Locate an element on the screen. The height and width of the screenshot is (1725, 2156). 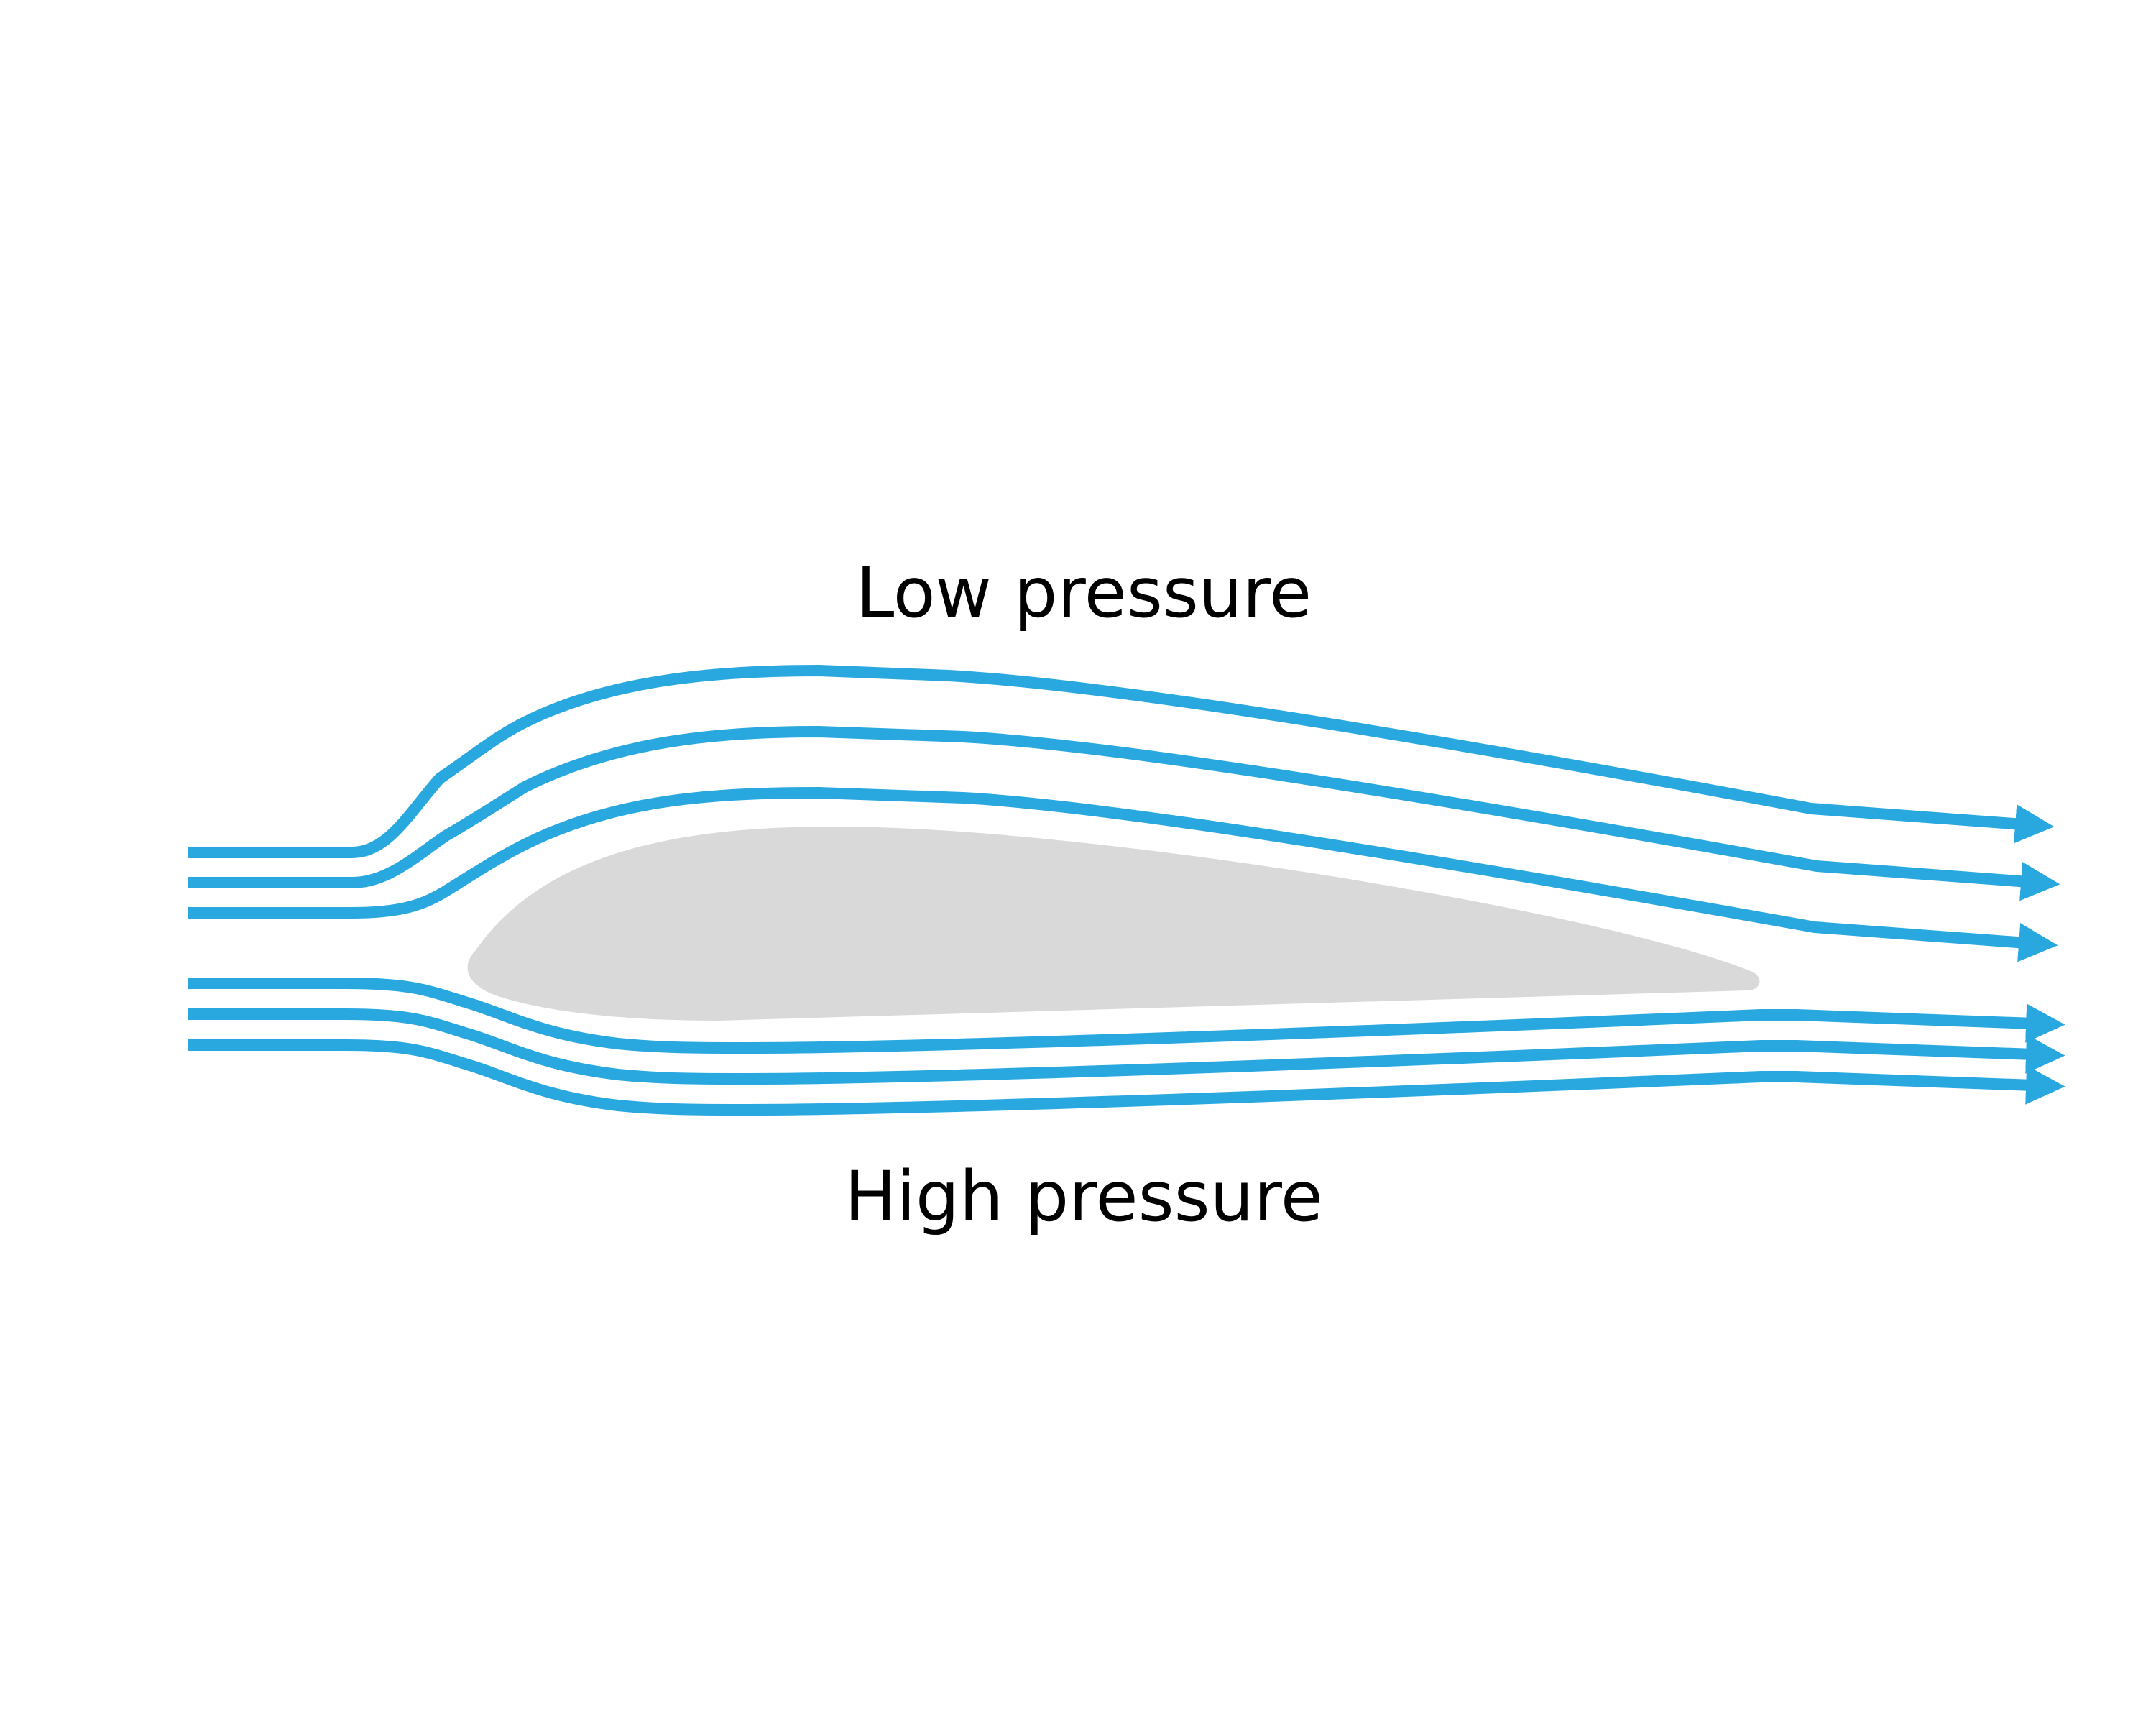
low-pressure-label: Low pressure is located at coordinates (1084, 593).